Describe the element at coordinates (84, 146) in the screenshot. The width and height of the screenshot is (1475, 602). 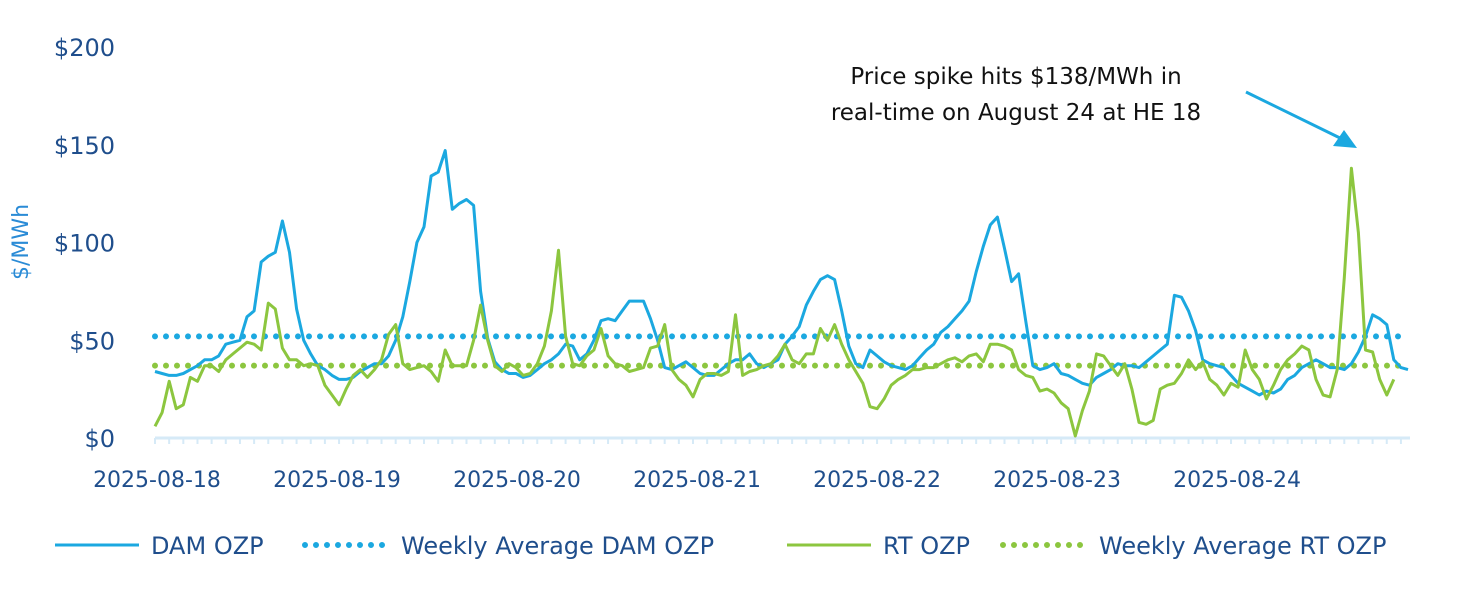
I see `y-tick-label: $150` at that location.